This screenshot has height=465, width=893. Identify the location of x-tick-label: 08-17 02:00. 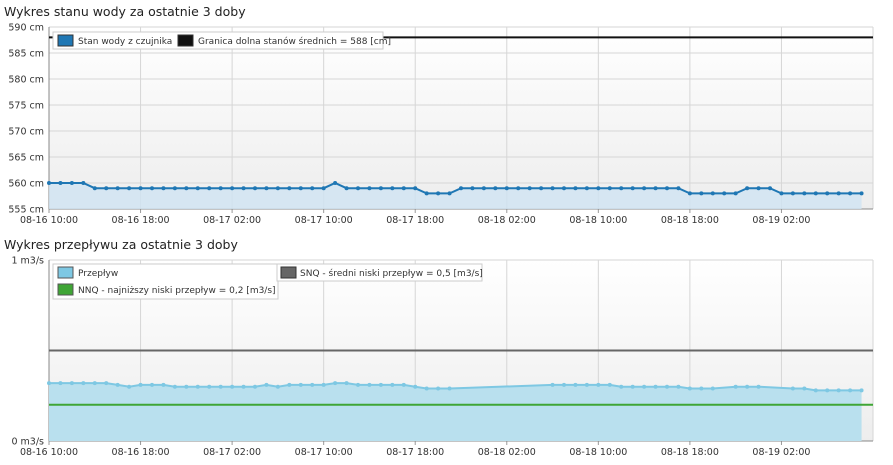
(232, 220).